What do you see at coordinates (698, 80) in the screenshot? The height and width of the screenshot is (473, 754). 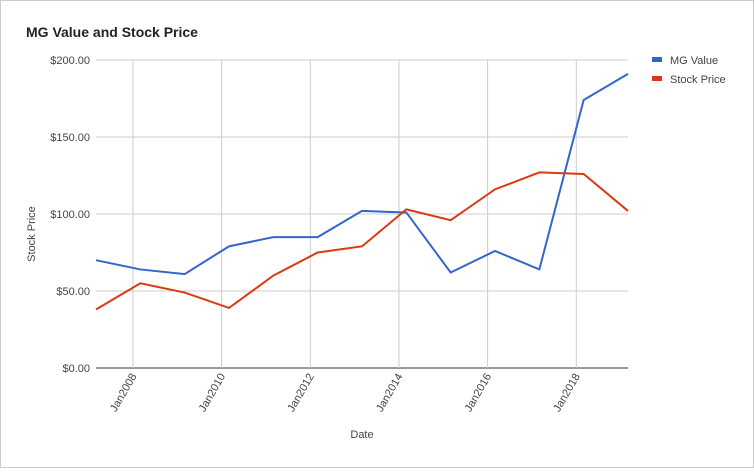 I see `legend-label: Stock Price` at bounding box center [698, 80].